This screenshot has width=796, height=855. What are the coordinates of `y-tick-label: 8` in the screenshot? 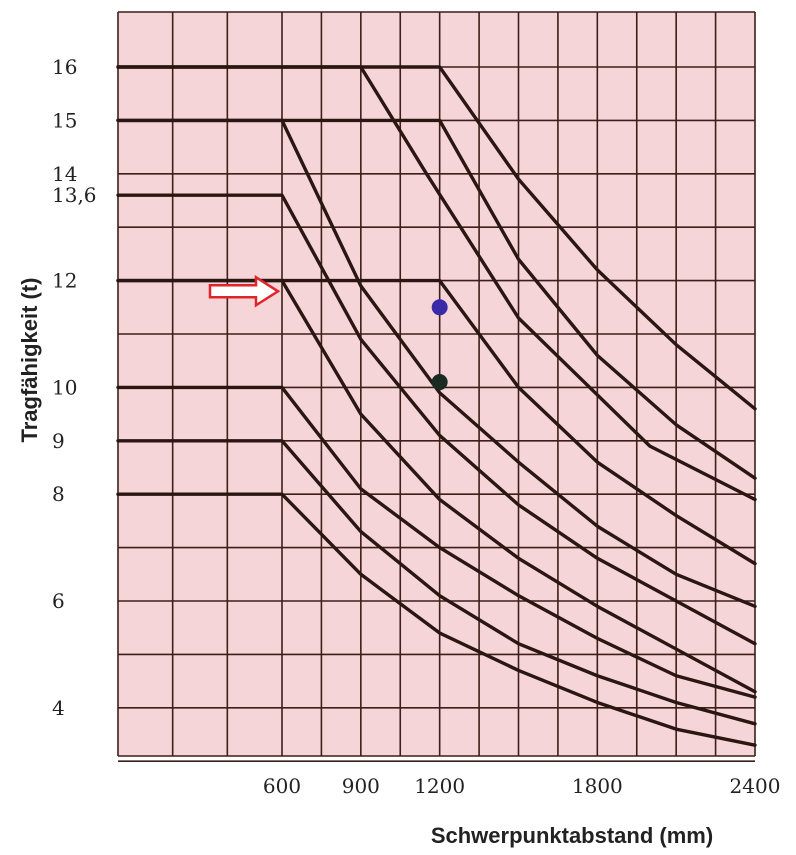 It's located at (58, 494).